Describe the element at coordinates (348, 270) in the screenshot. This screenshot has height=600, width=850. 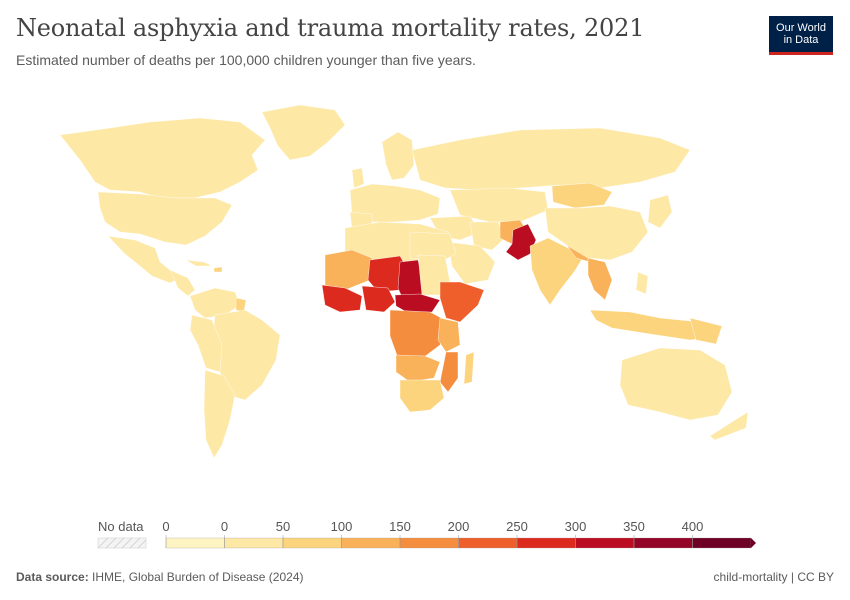
I see `region-mauritania-mali` at that location.